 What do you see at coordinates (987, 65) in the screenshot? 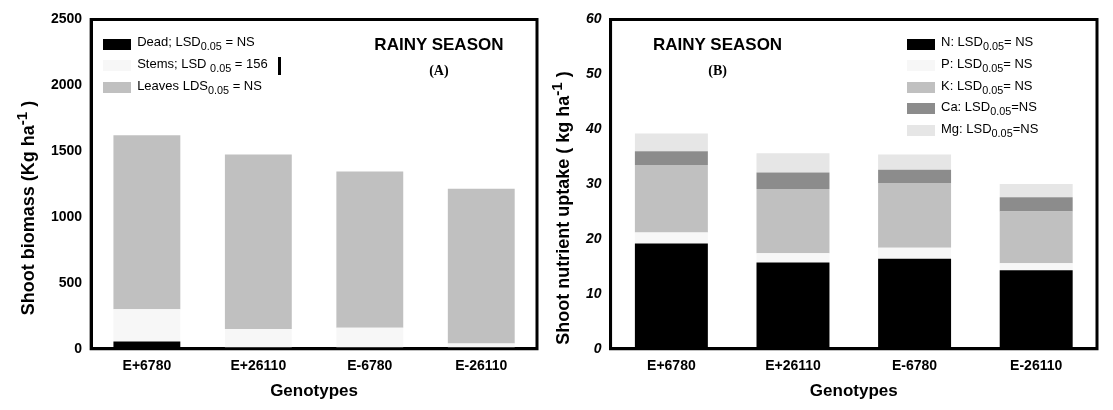
I see `legend-label: P: LSD$_{0.05}$= NS` at bounding box center [987, 65].